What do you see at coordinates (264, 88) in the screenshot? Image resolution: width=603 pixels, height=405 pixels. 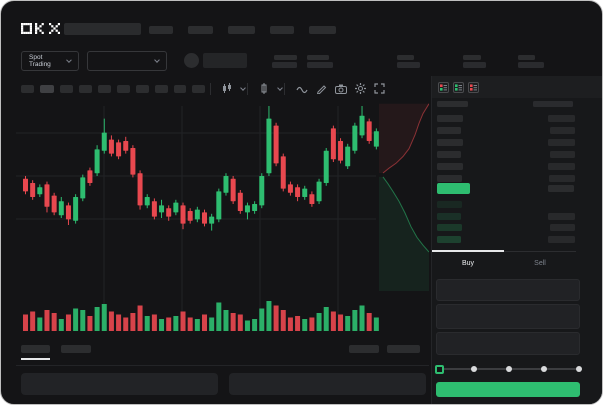 I see `chart-style-icon` at bounding box center [264, 88].